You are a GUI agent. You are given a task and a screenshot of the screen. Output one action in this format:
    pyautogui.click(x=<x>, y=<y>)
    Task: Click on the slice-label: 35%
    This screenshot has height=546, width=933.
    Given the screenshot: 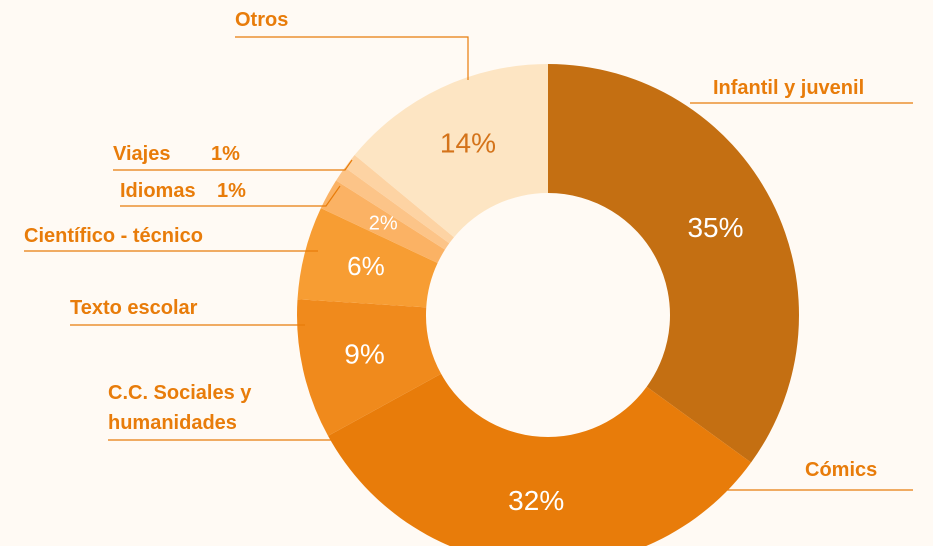 What is the action you would take?
    pyautogui.click(x=715, y=227)
    